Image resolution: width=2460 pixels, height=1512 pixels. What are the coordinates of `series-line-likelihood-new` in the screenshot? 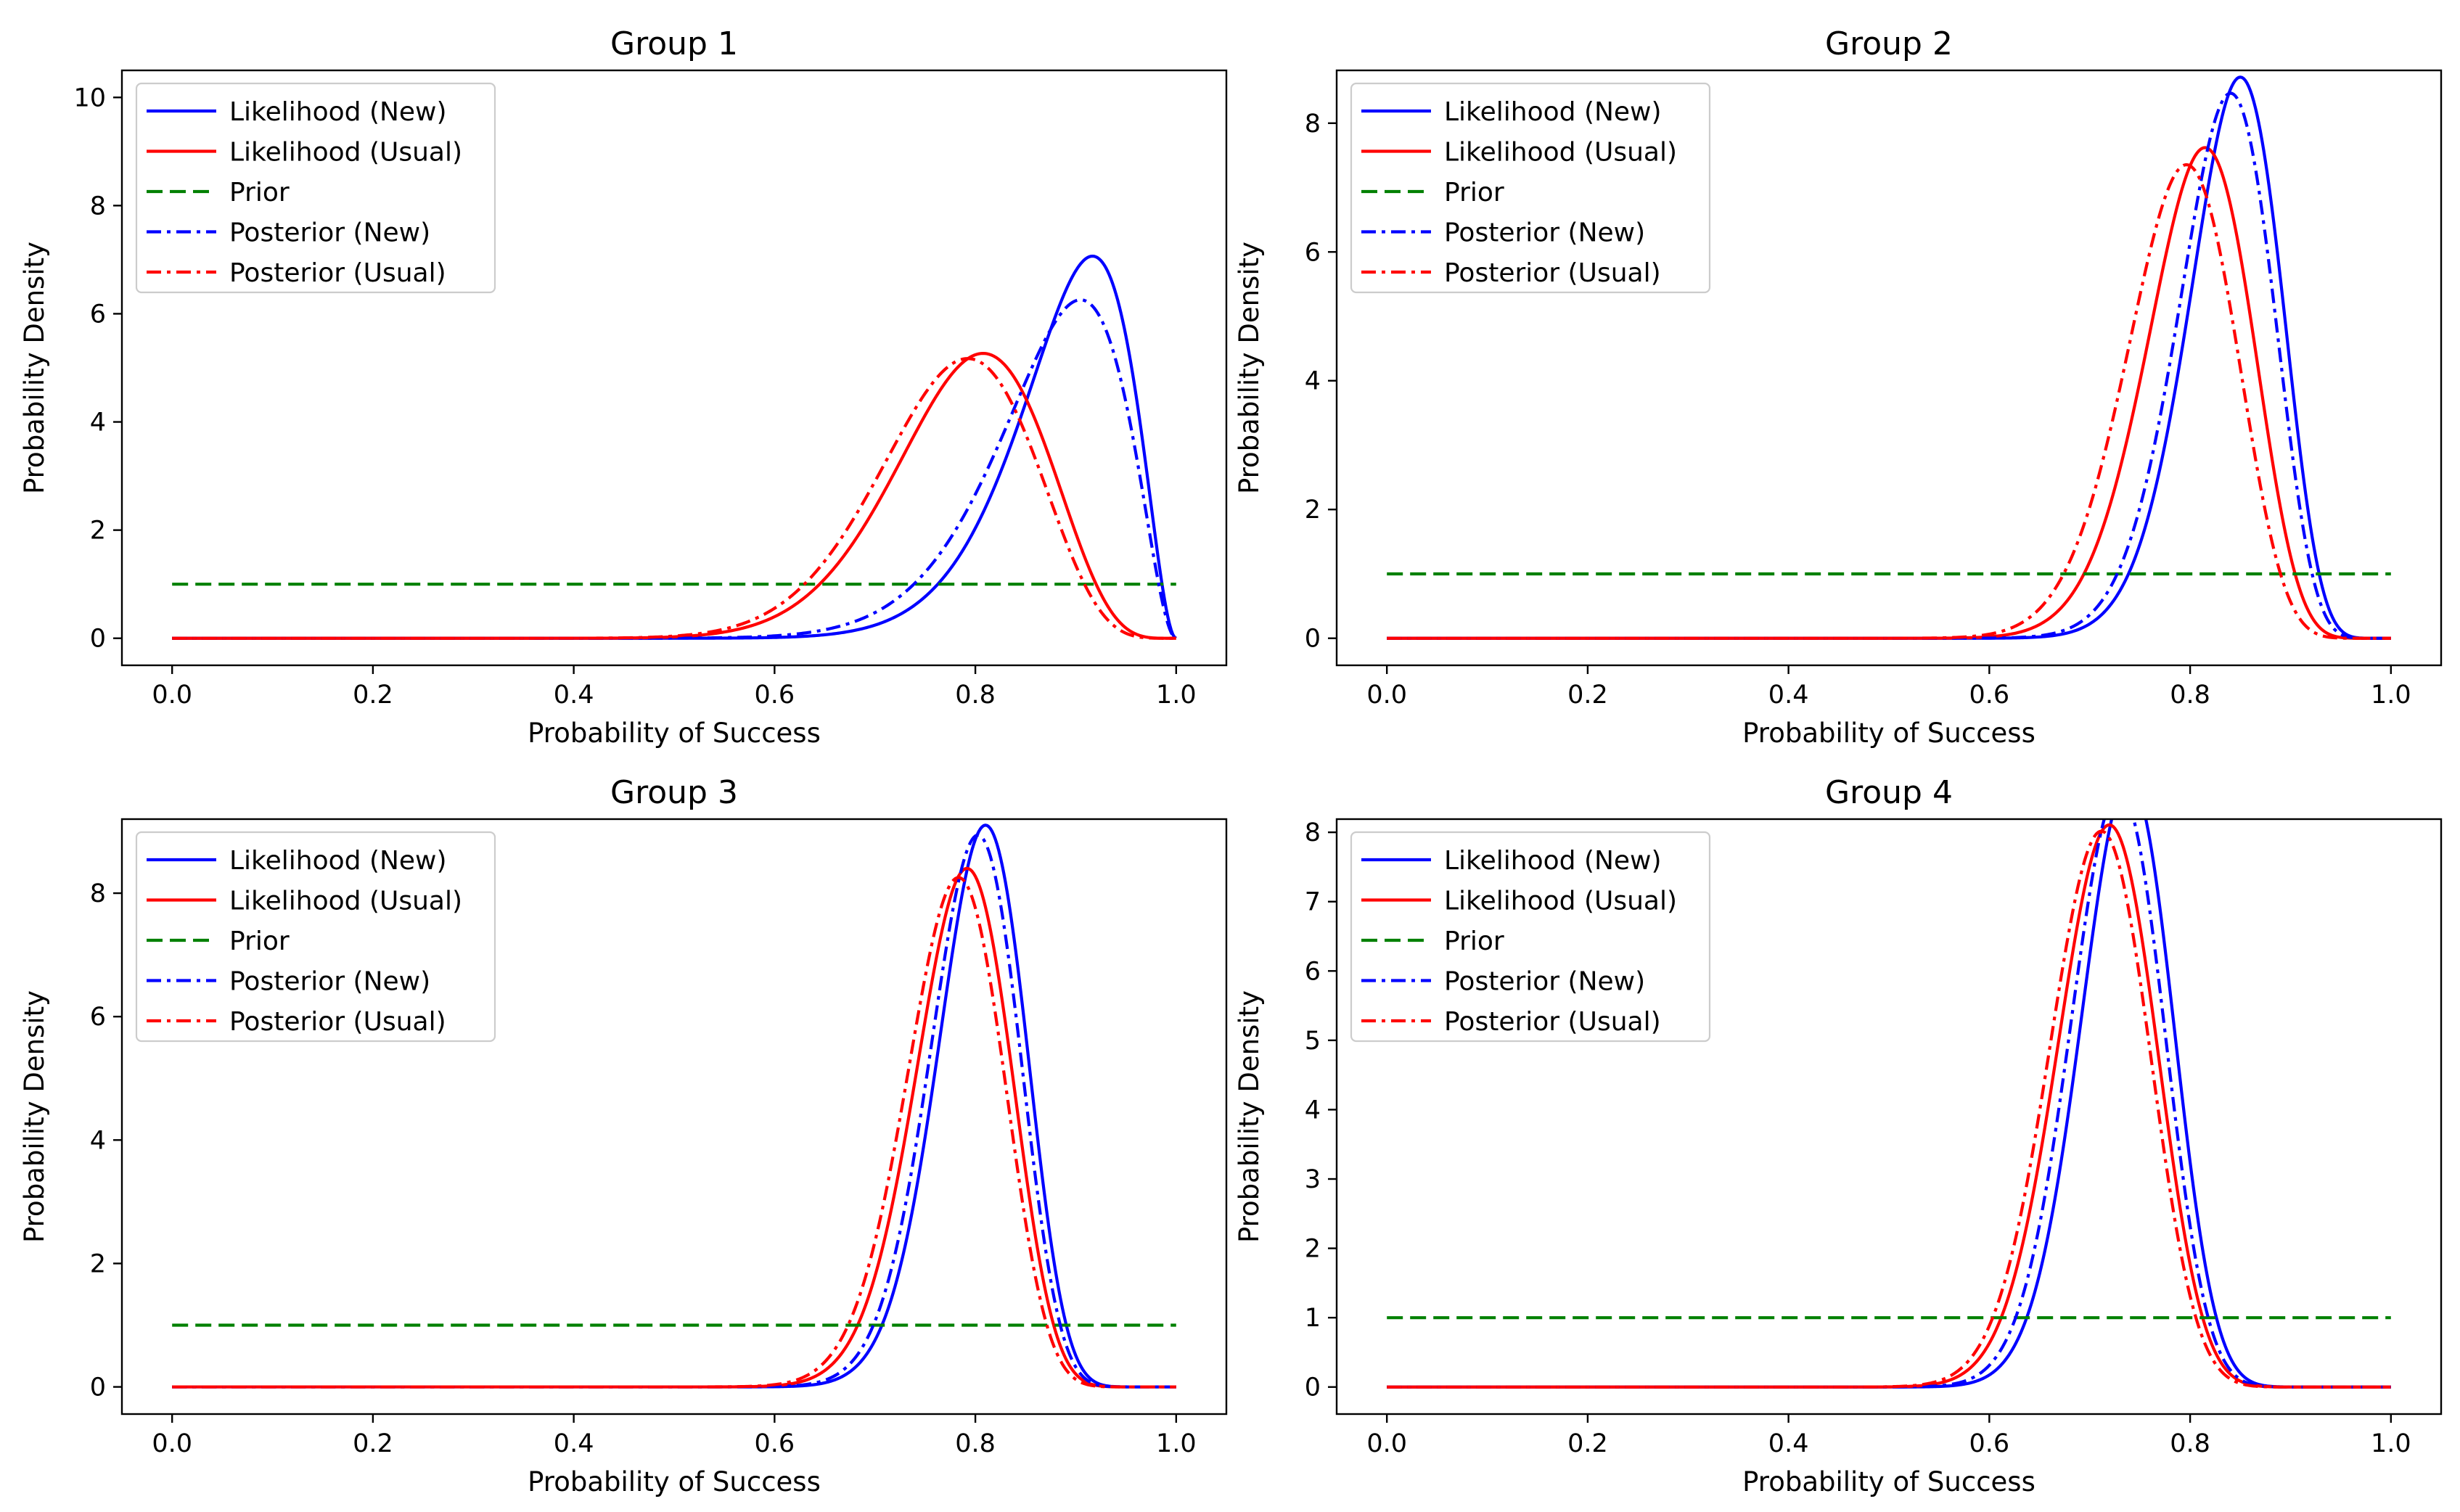 It's located at (674, 447).